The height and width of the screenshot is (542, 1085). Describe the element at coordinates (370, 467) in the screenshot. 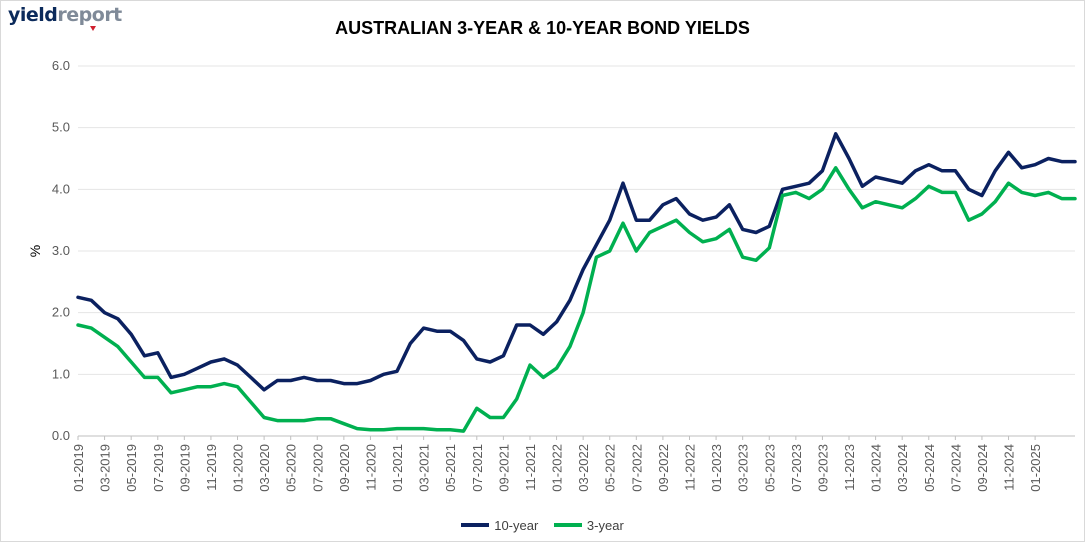

I see `x-tick-label: 11-2020` at that location.